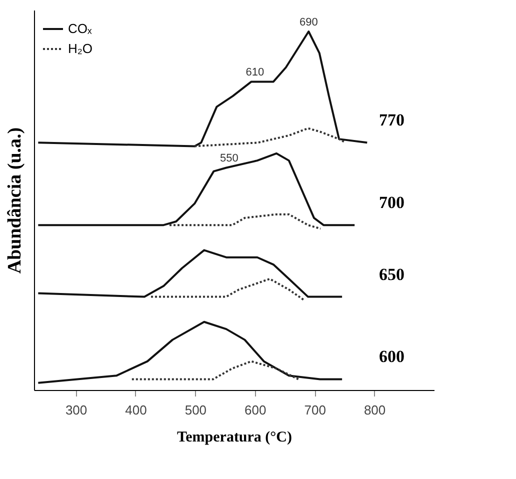  I want to click on x-tick-label: 800, so click(375, 410).